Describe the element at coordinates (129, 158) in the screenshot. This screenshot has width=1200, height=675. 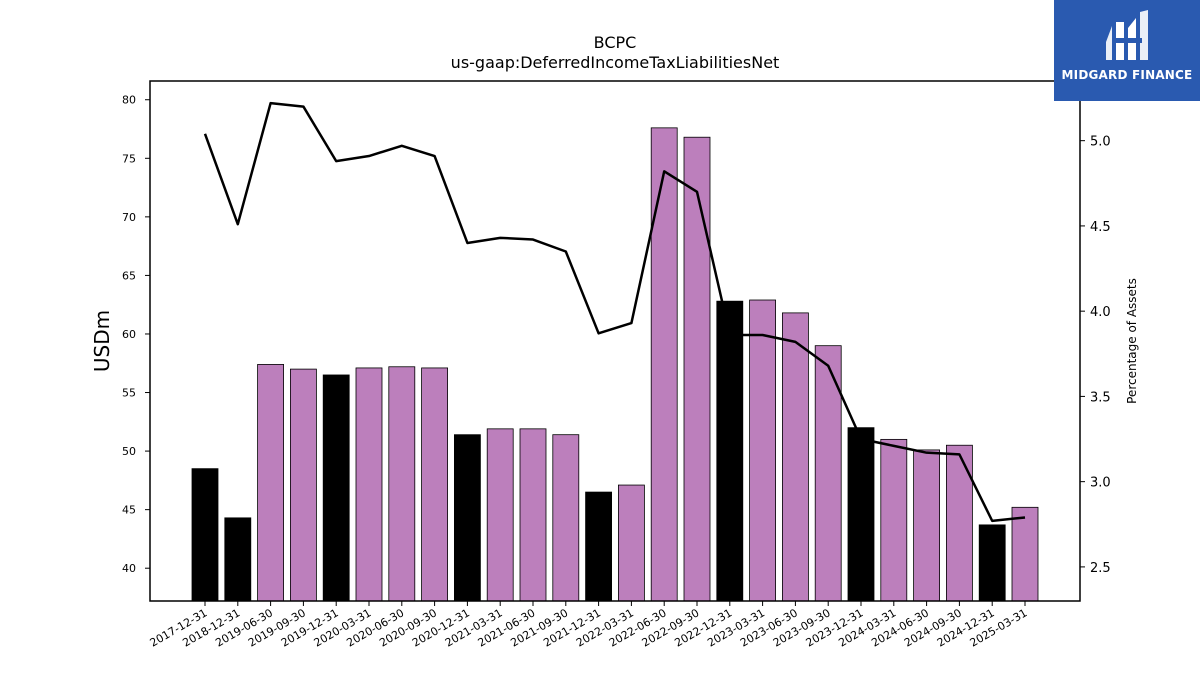
I see `y-tick-label-left: 75` at that location.